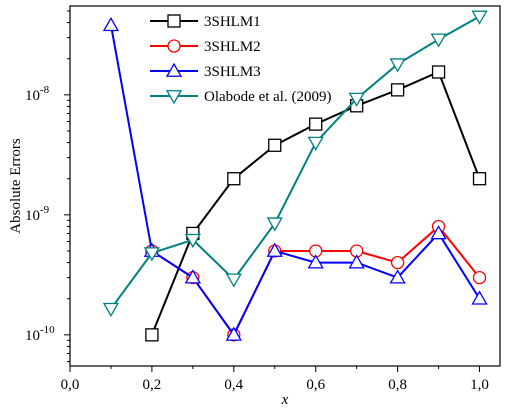  I want to click on legend-label: 3SHLM2, so click(232, 47).